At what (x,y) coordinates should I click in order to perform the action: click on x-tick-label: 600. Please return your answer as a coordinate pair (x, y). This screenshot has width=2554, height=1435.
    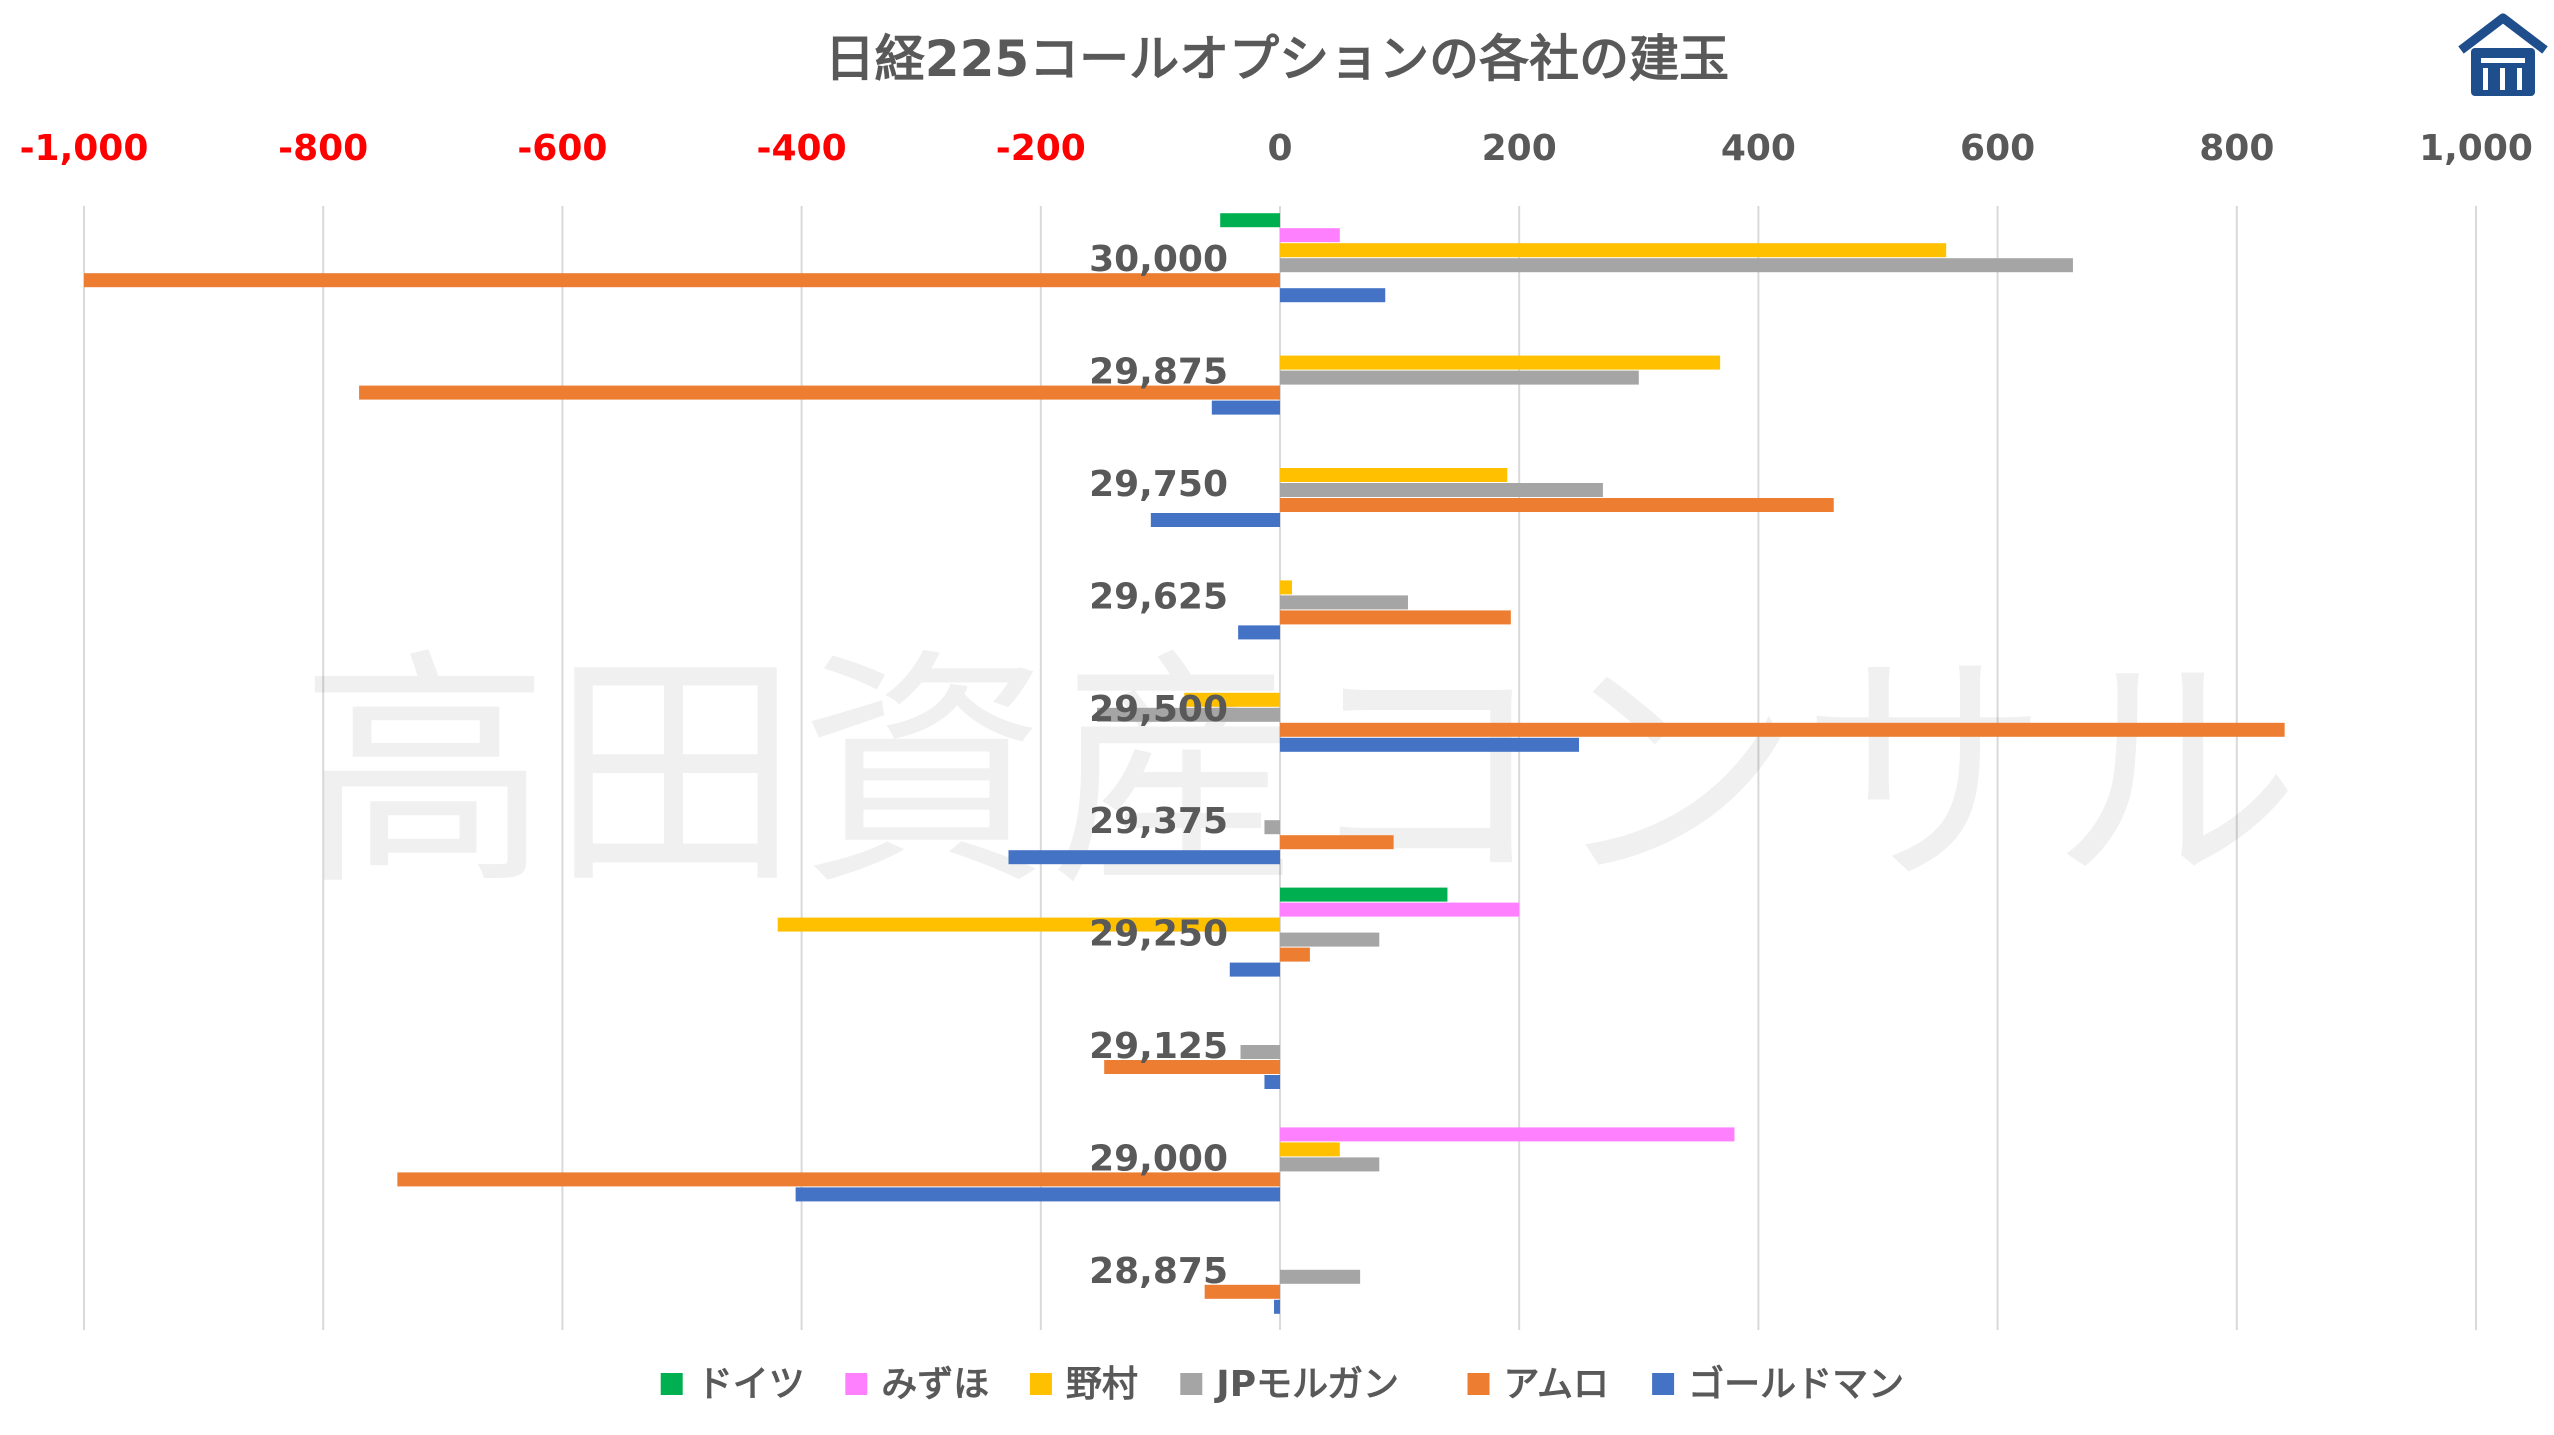
    Looking at the image, I should click on (1997, 148).